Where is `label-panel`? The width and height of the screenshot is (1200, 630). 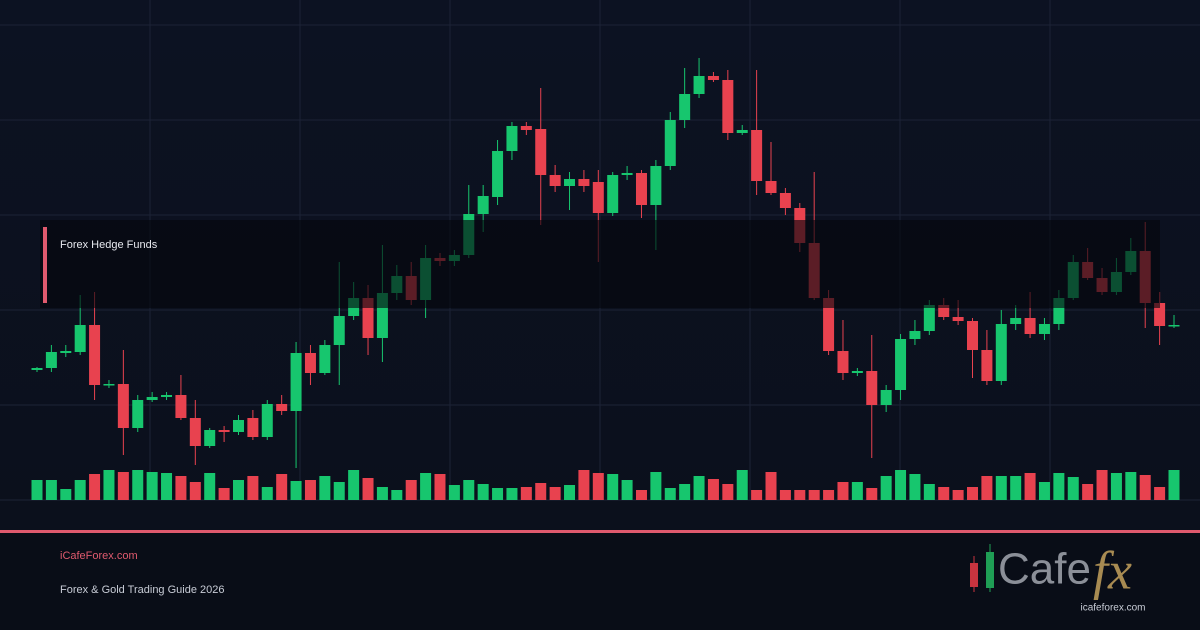
label-panel is located at coordinates (600, 264).